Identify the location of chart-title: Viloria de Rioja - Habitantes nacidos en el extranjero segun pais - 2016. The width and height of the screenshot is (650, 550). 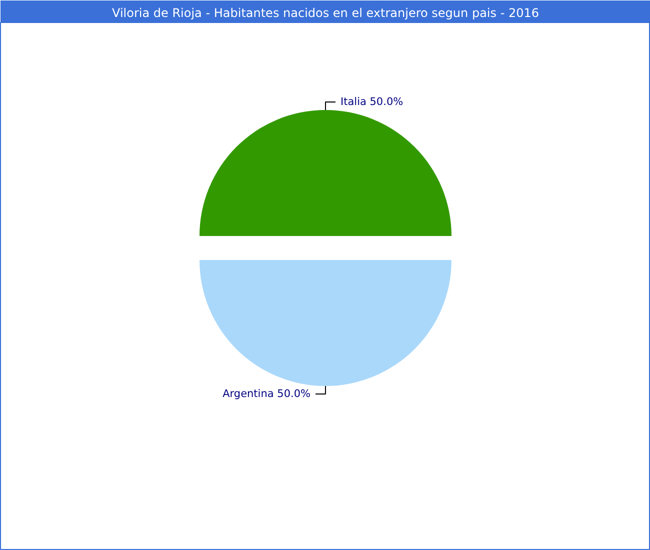
(326, 13).